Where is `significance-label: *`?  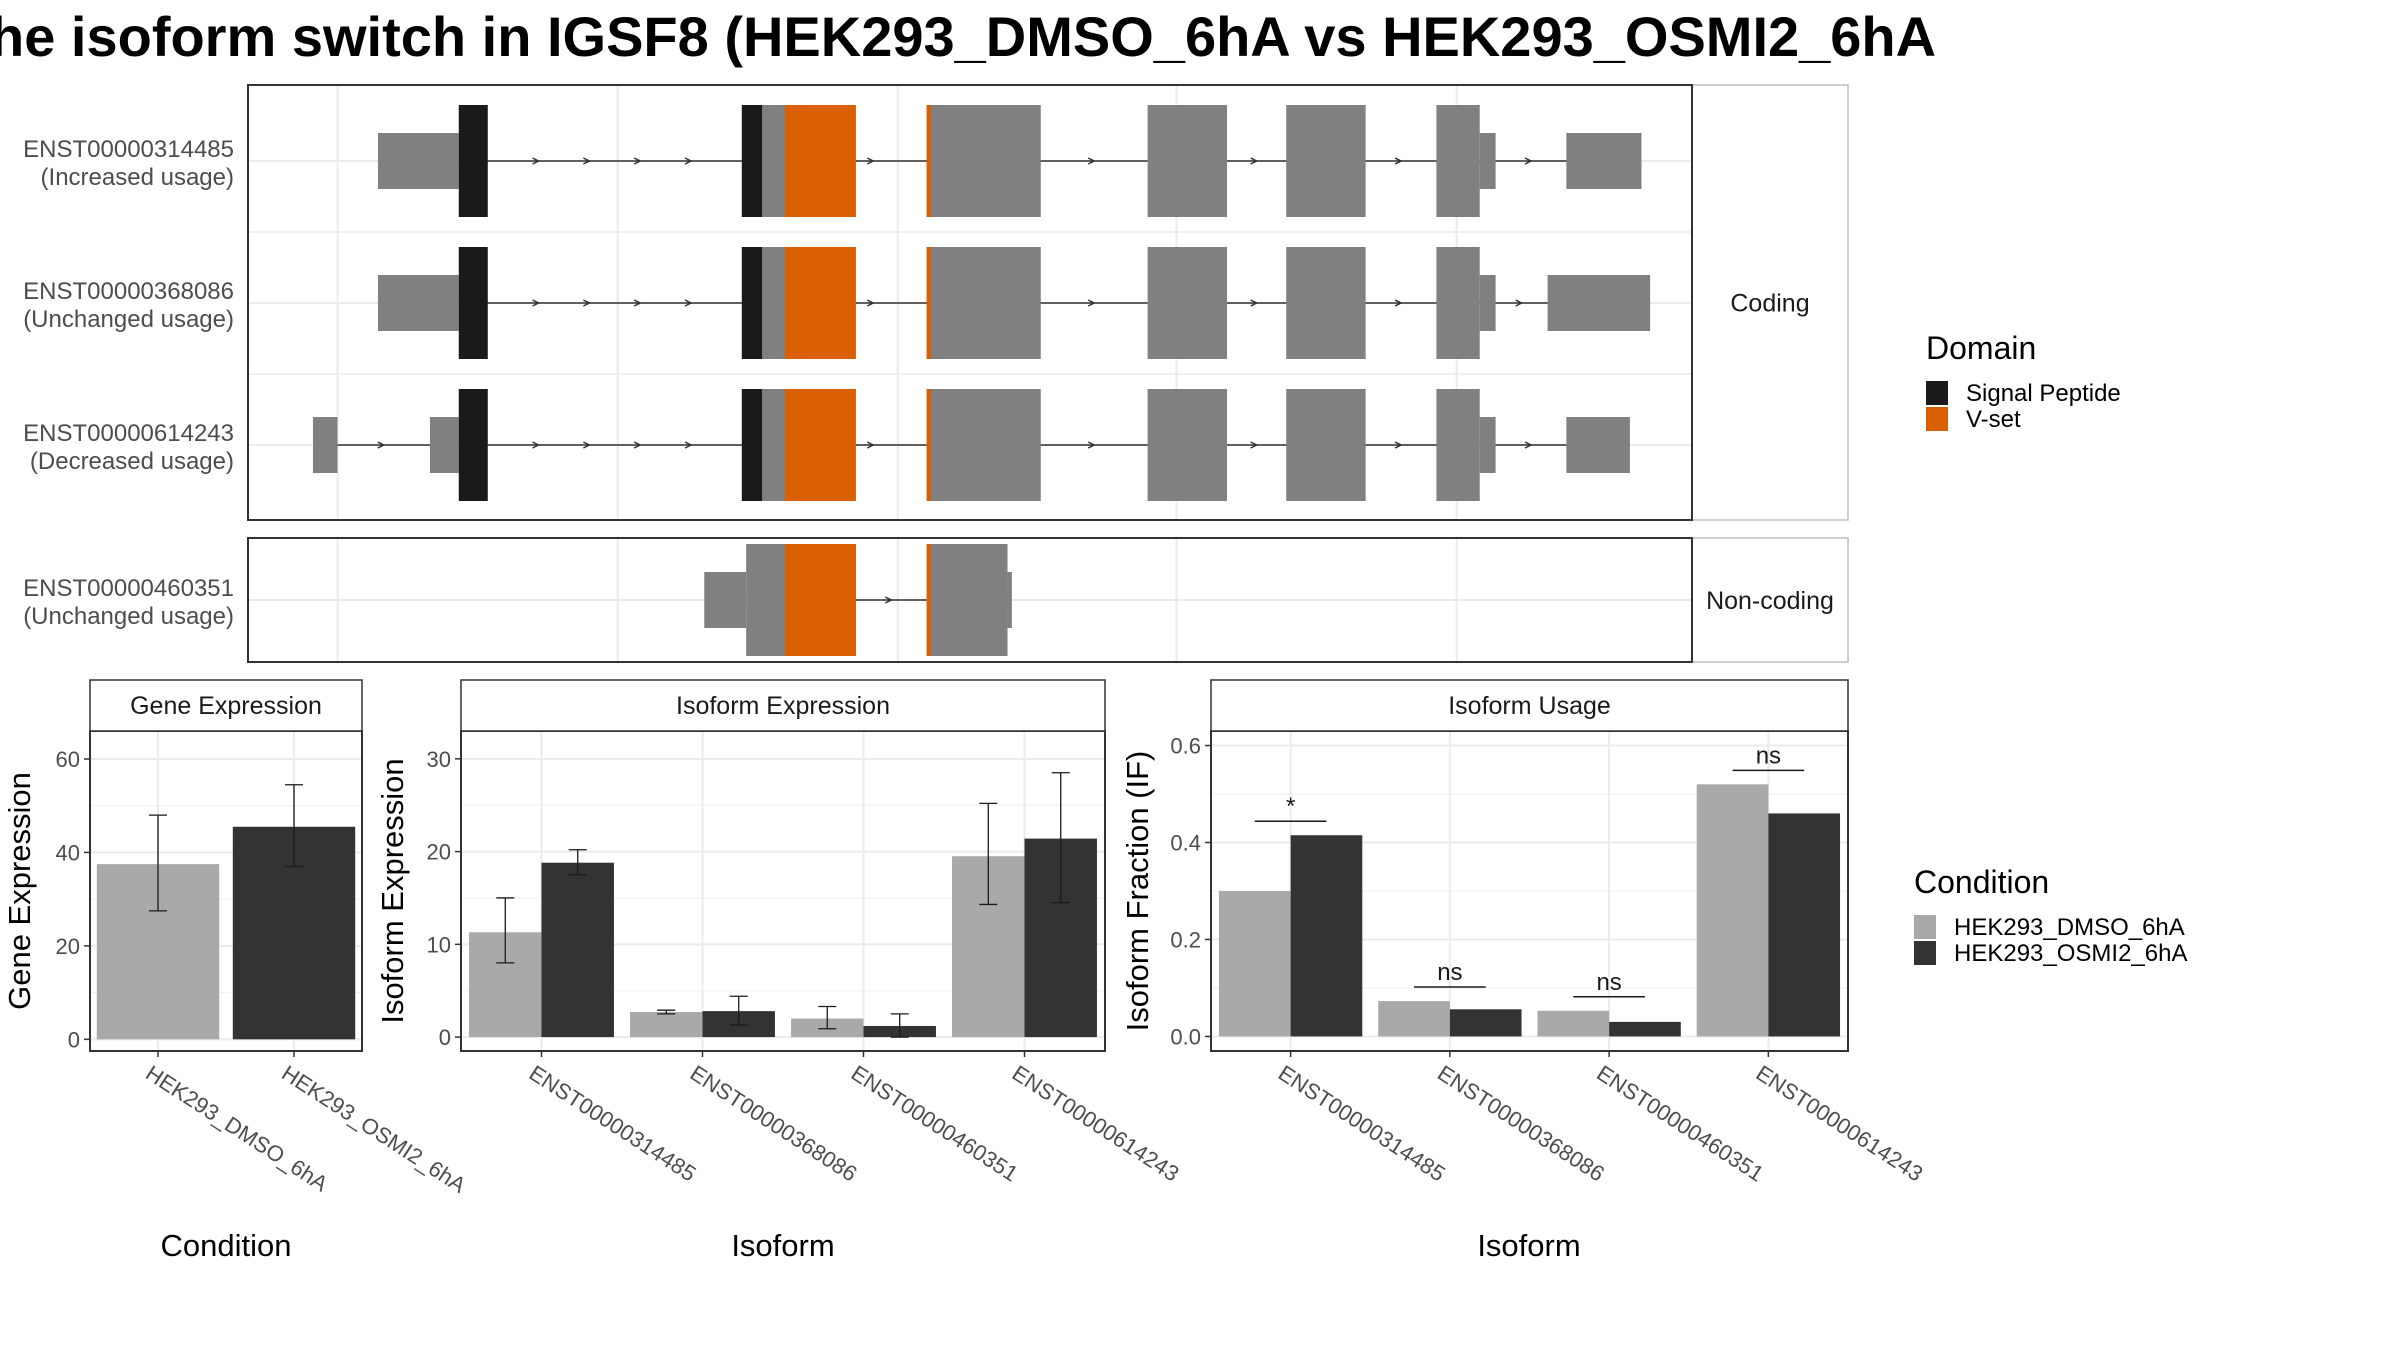 significance-label: * is located at coordinates (1290, 806).